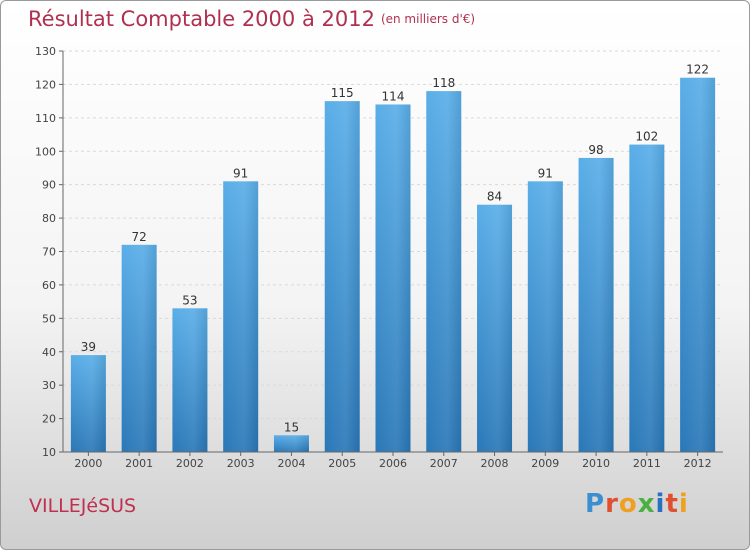 This screenshot has width=750, height=550. I want to click on bar-value-label: 122, so click(697, 70).